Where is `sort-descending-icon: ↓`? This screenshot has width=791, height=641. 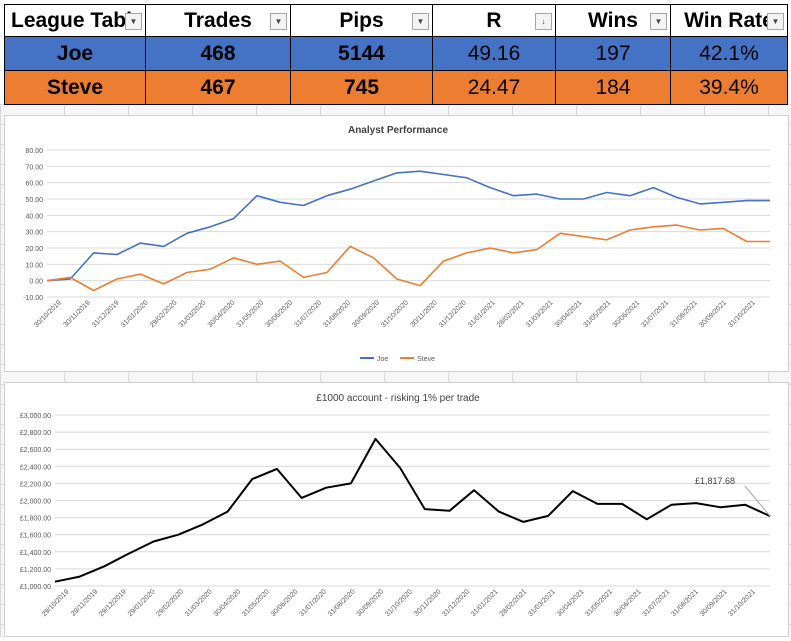 sort-descending-icon: ↓ is located at coordinates (543, 21).